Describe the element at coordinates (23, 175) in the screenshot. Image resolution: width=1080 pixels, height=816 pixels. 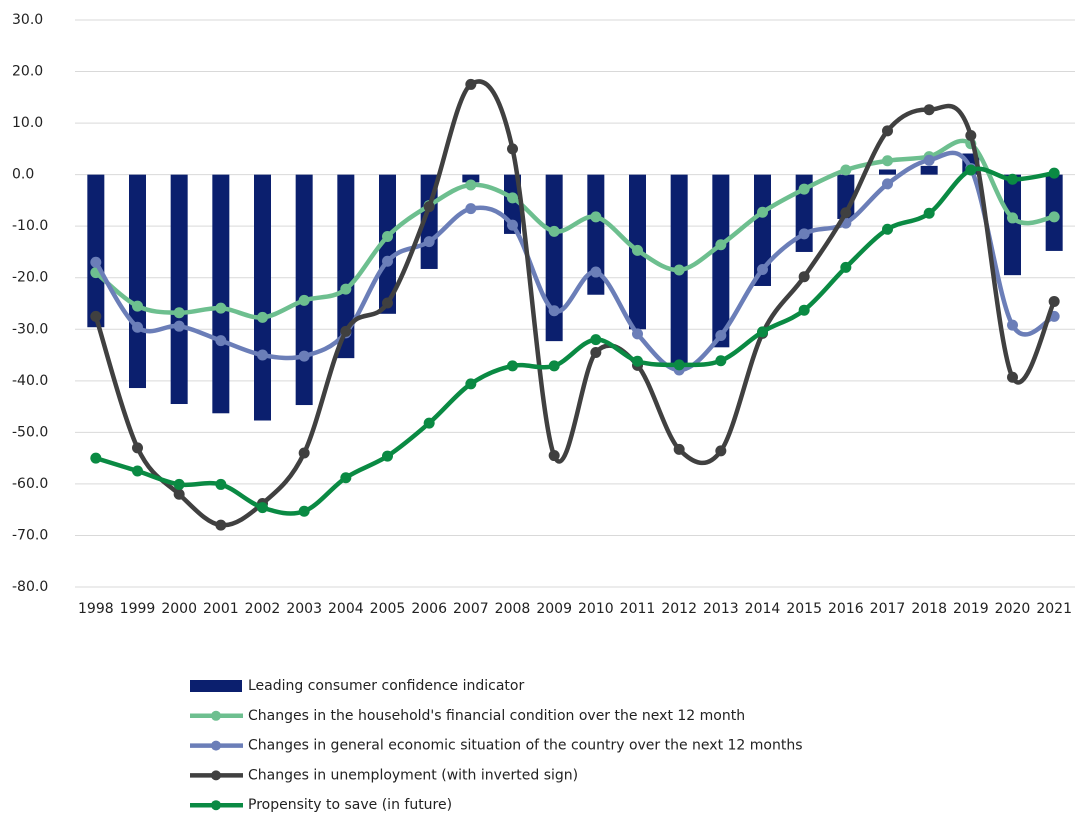
I see `y-tick-label: 0.0` at that location.